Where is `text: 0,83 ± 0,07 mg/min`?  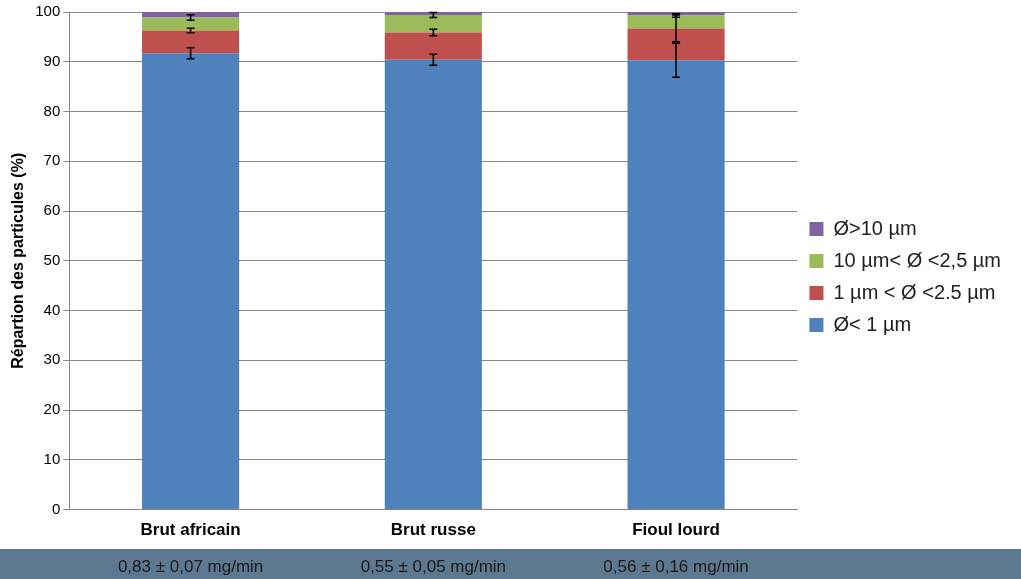 text: 0,83 ± 0,07 mg/min is located at coordinates (190, 566).